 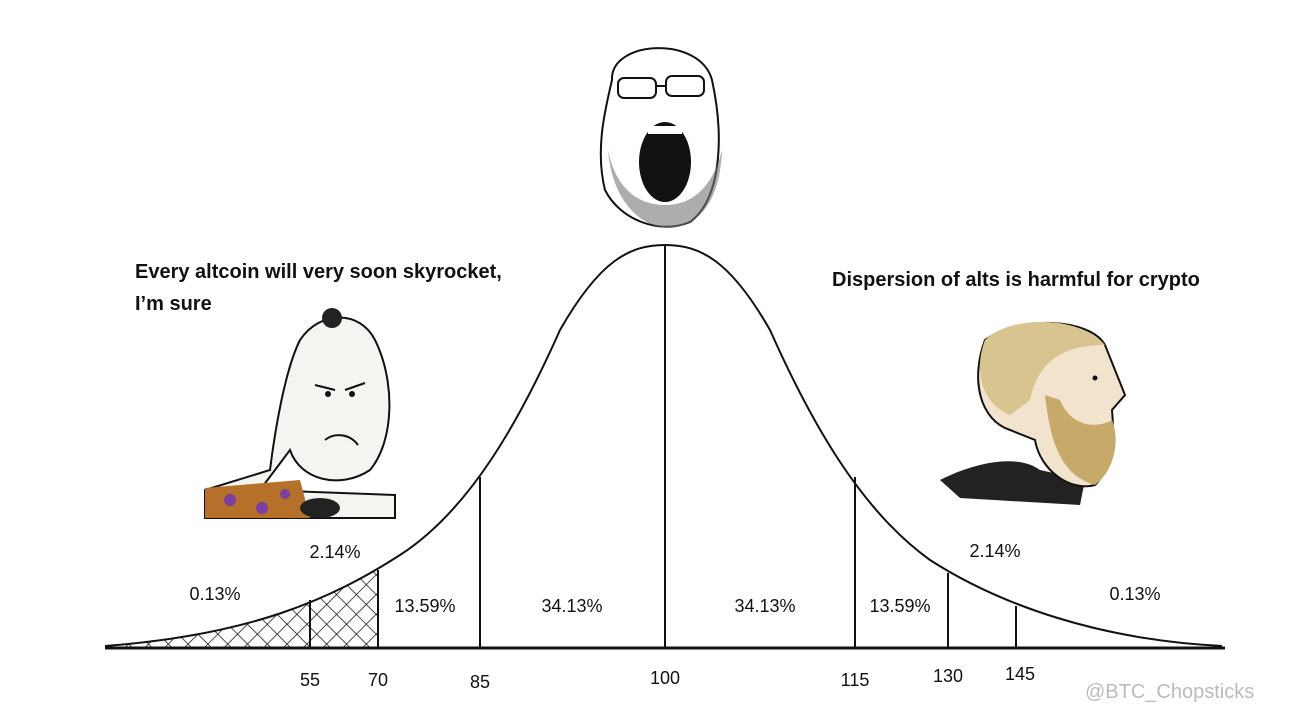 What do you see at coordinates (1016, 280) in the screenshot?
I see `right-caption: Dispersion of alts is harmful for crypto` at bounding box center [1016, 280].